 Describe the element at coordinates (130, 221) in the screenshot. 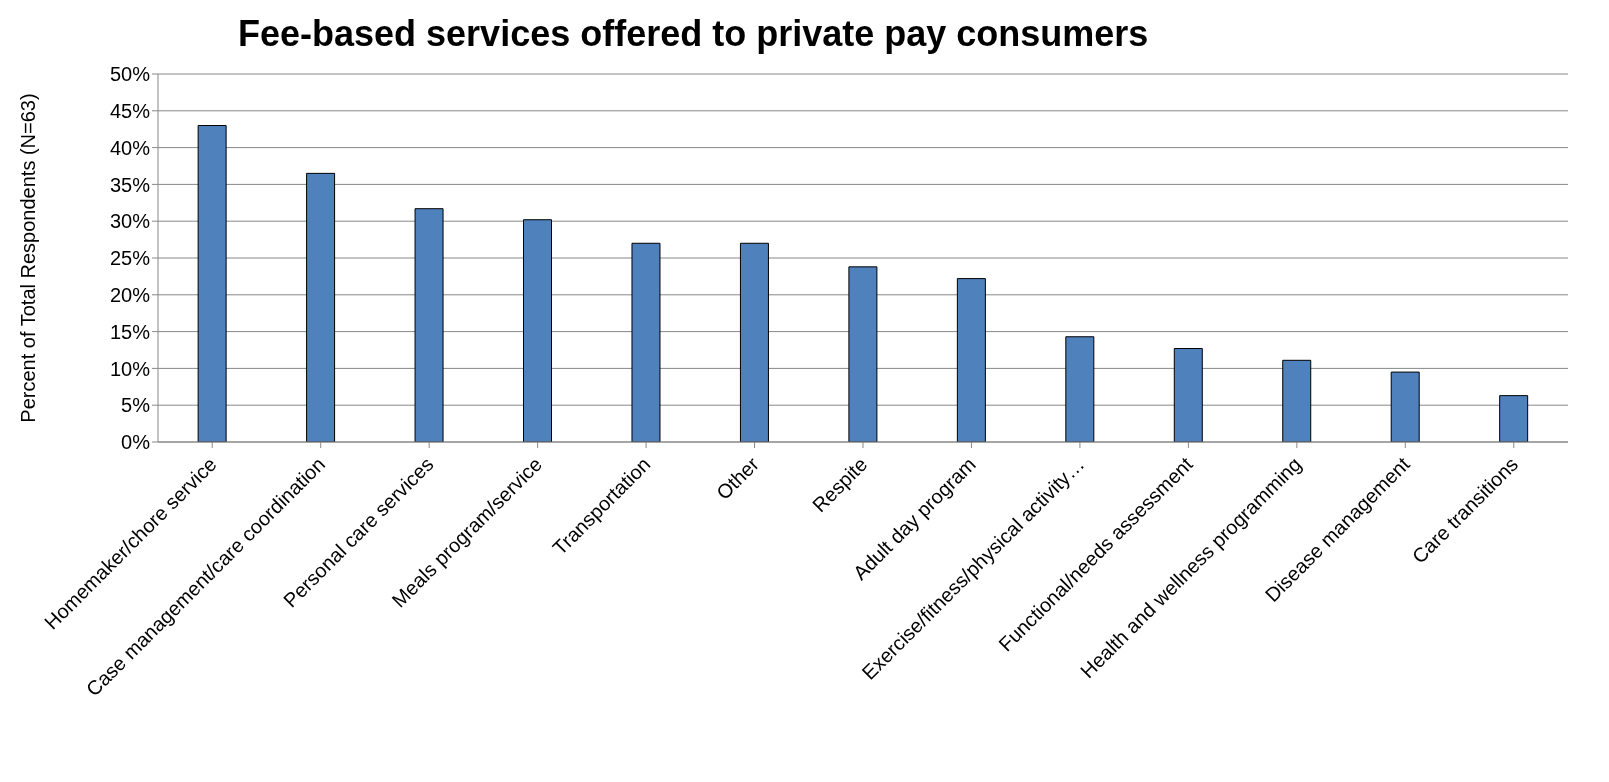

I see `y-tick-label: 30%` at that location.